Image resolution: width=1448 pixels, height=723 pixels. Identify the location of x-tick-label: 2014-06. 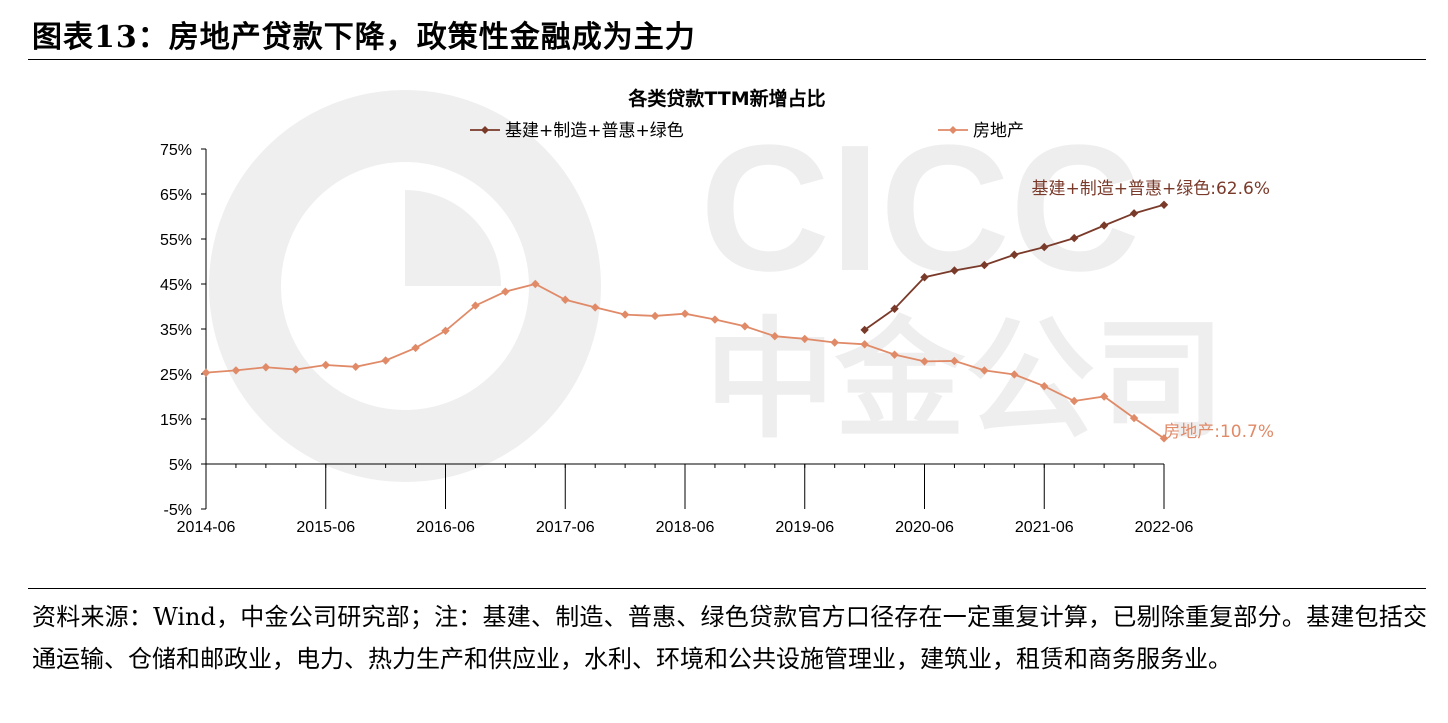
(206, 527).